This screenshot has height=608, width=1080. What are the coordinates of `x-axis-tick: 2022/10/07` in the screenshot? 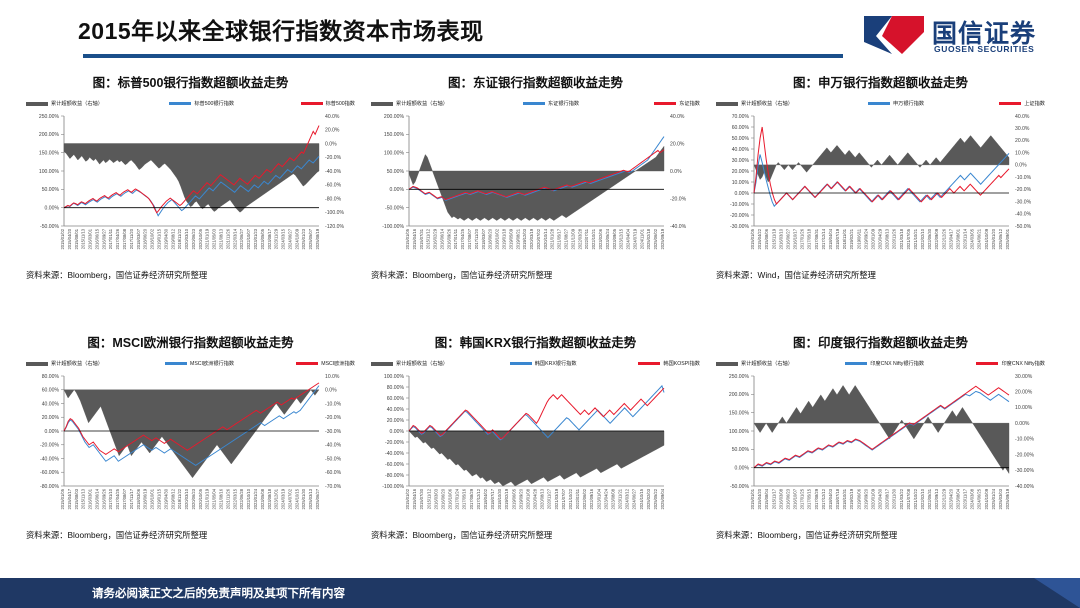 It's located at (248, 238).